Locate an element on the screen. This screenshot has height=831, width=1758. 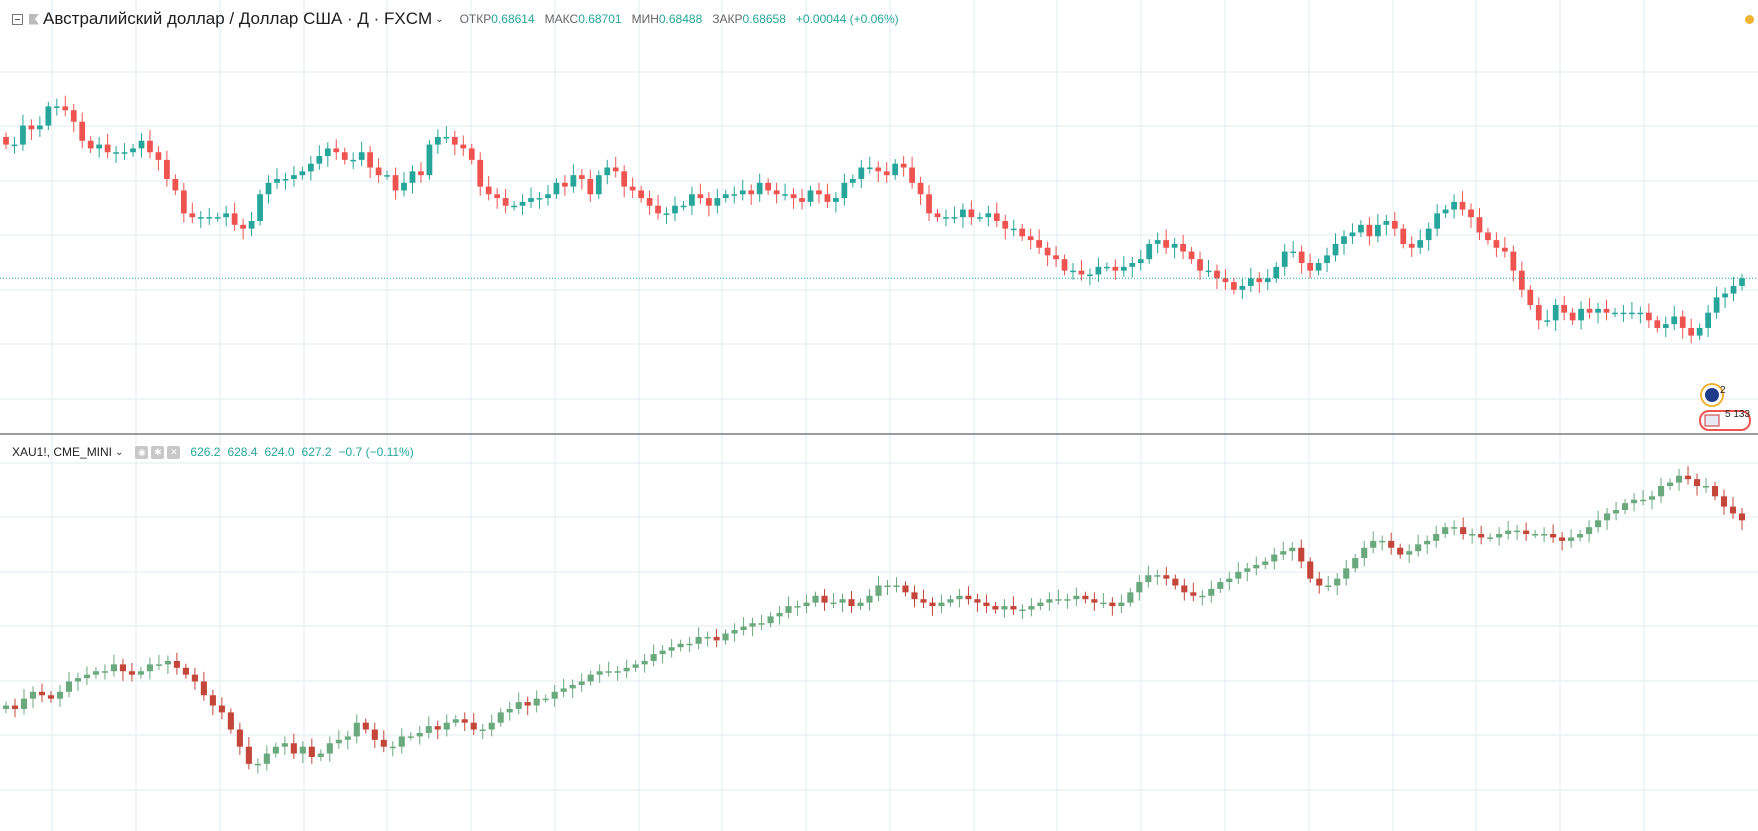
notification-dot-icon is located at coordinates (1749, 19).